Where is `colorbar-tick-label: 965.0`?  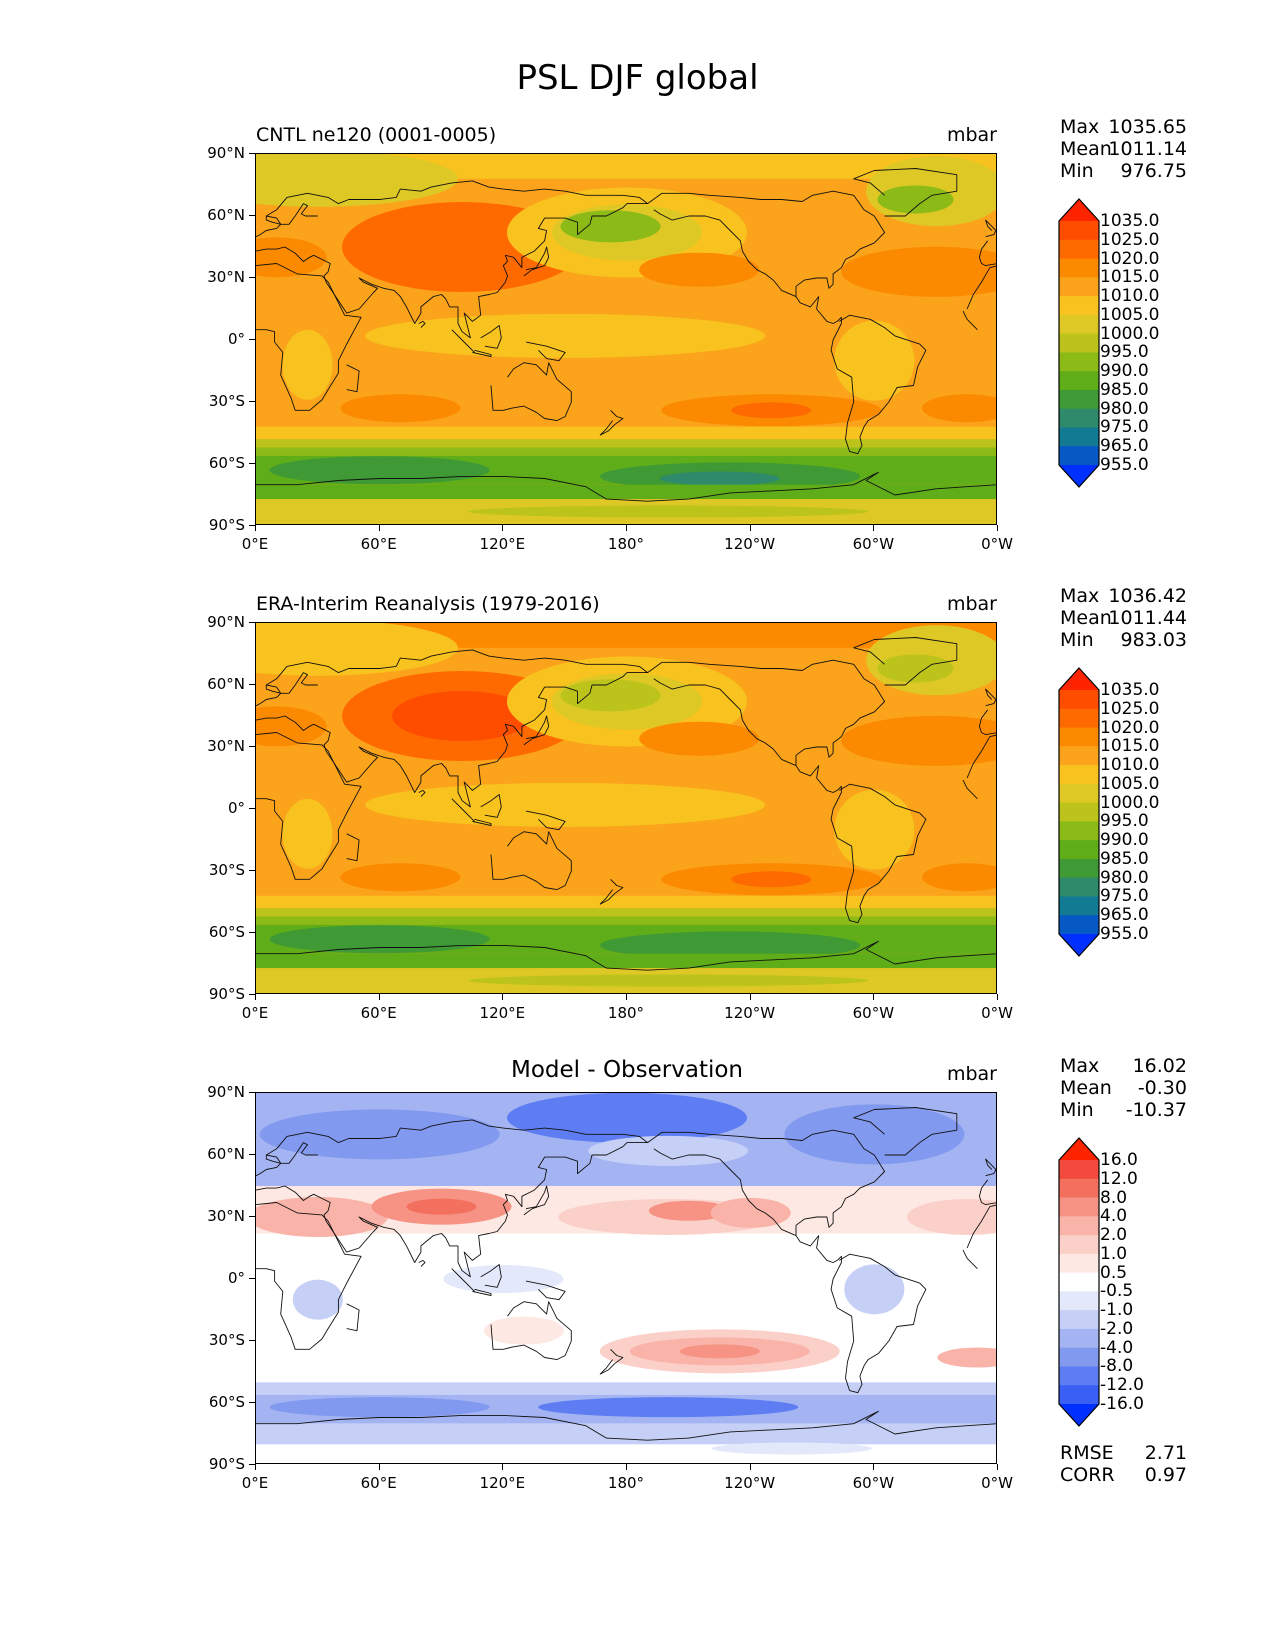 colorbar-tick-label: 965.0 is located at coordinates (1124, 446).